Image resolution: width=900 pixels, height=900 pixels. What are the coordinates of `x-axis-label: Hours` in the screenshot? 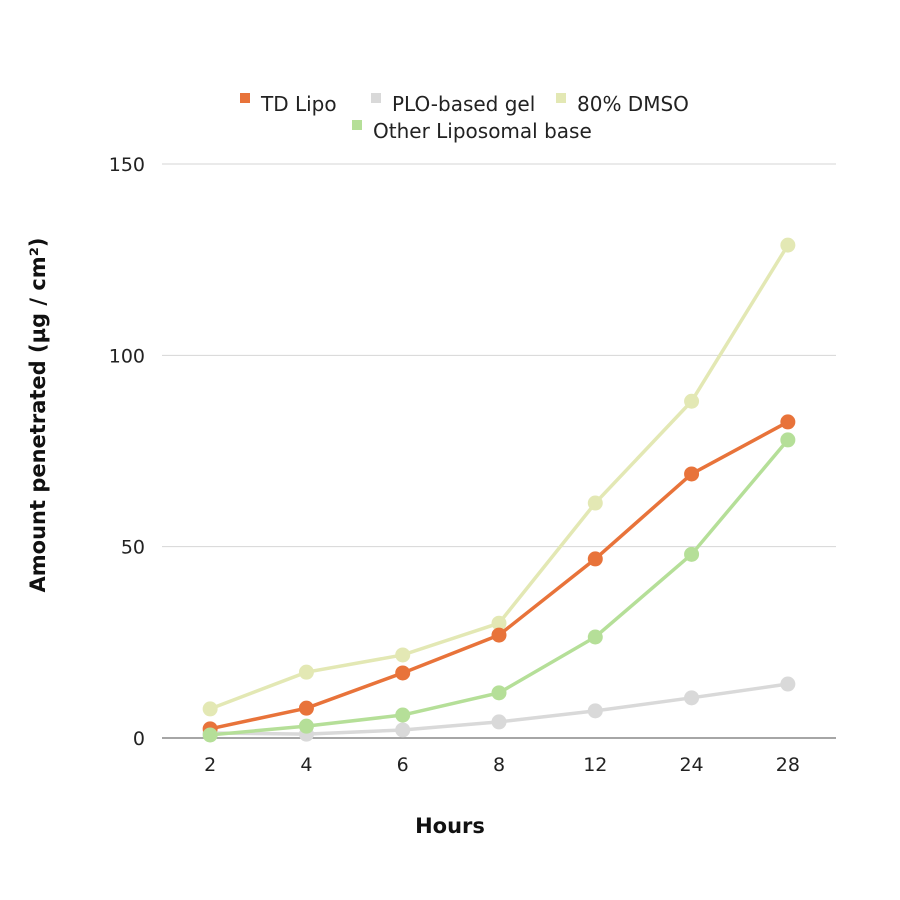 It's located at (450, 826).